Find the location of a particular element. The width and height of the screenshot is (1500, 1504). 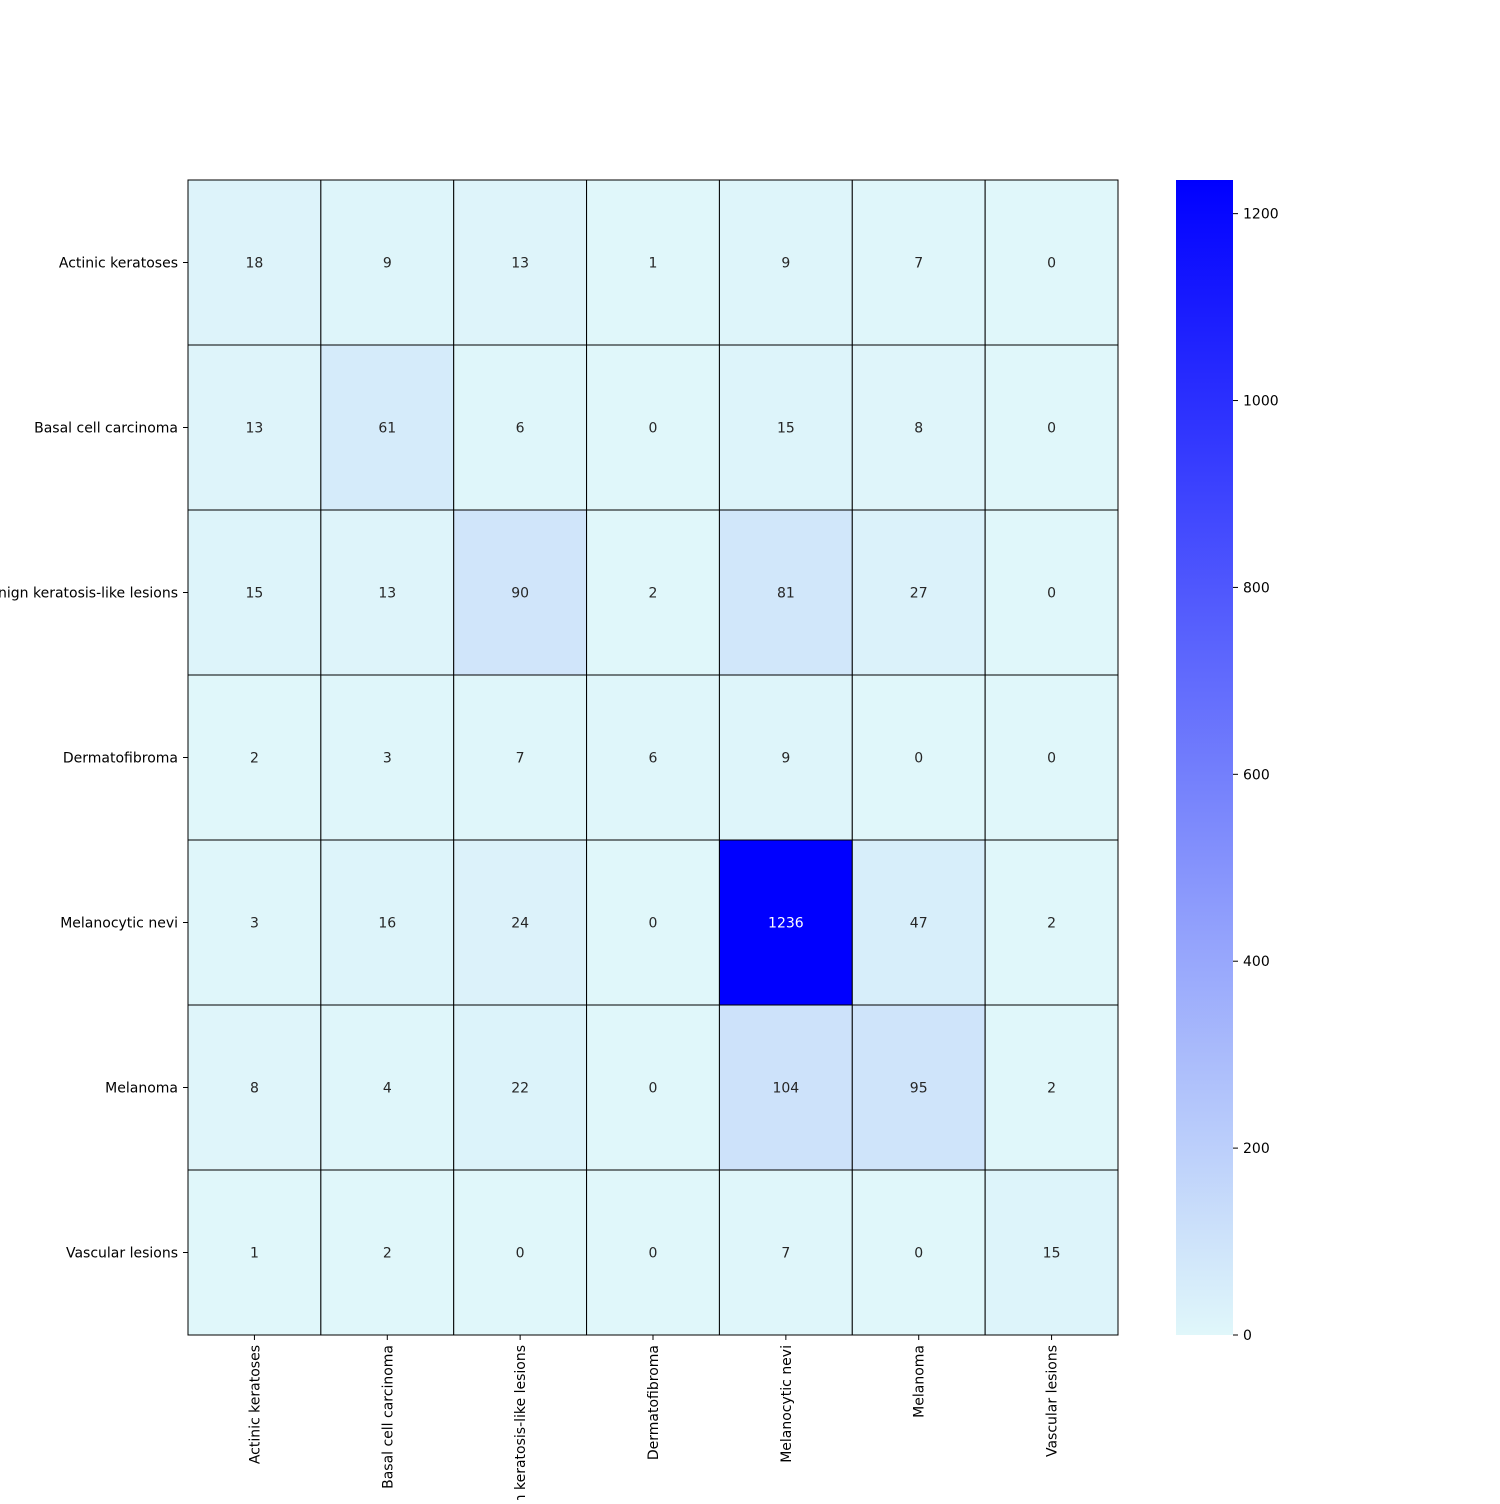

heatmap-cell-r5-c4 is located at coordinates (785, 1087).